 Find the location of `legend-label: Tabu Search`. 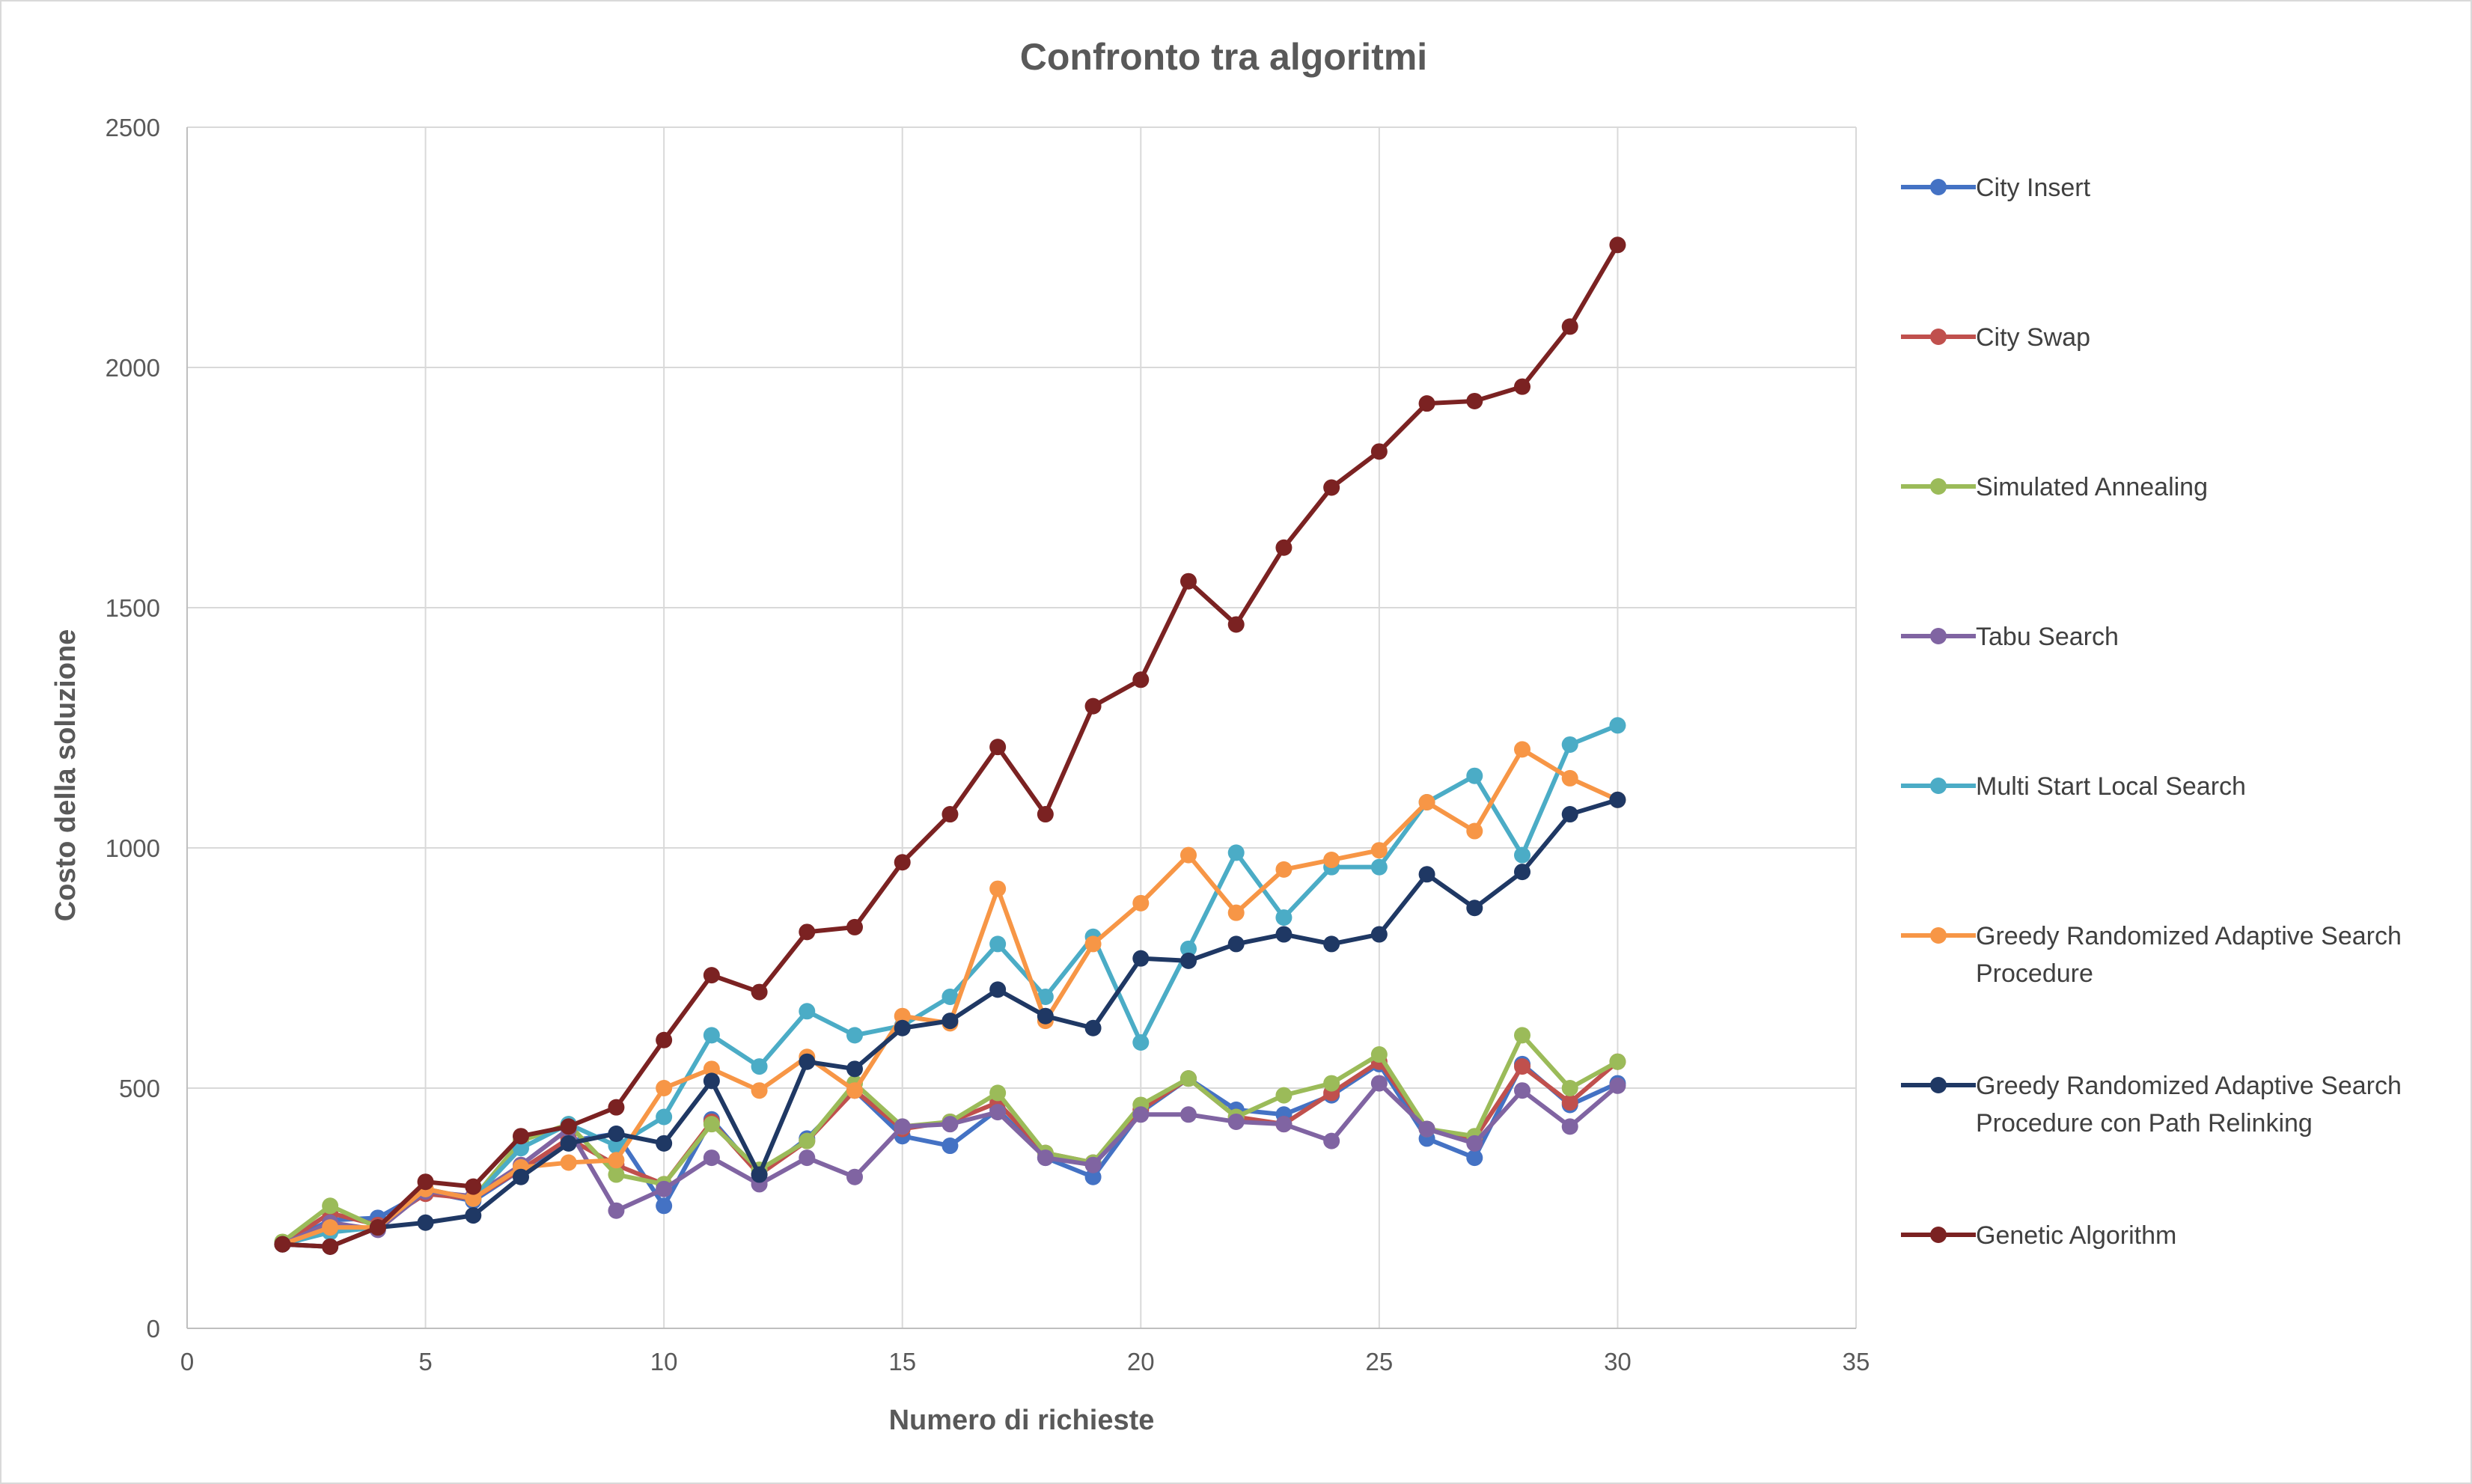

legend-label: Tabu Search is located at coordinates (2047, 637).